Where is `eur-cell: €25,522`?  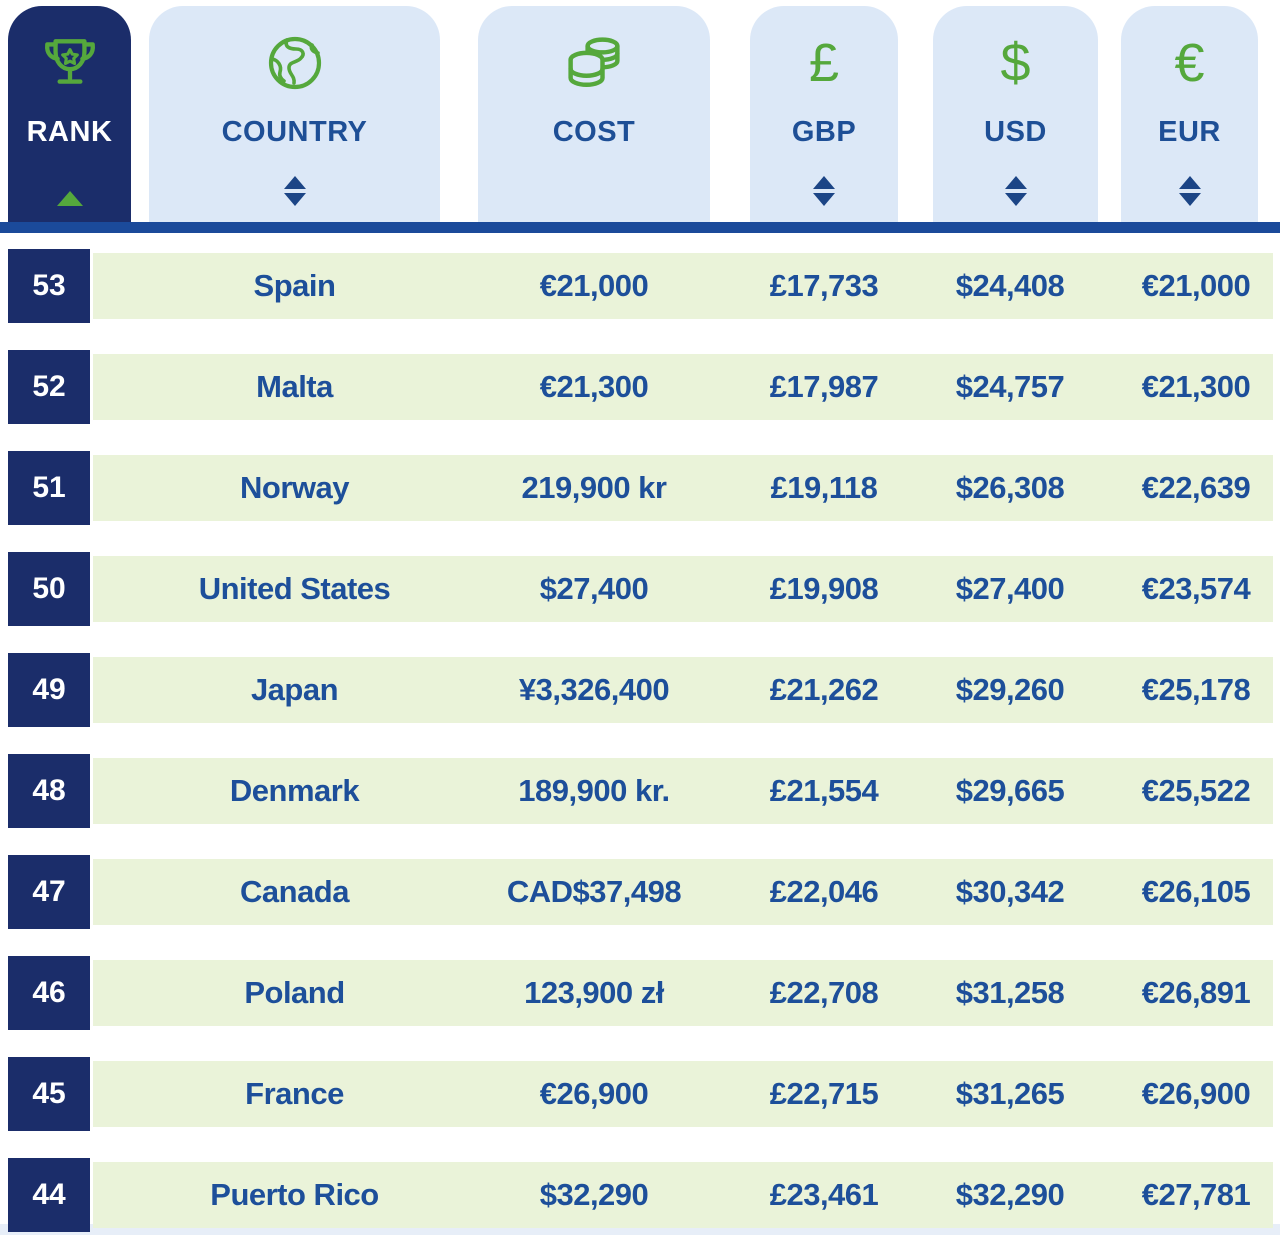
eur-cell: €25,522 is located at coordinates (1196, 790).